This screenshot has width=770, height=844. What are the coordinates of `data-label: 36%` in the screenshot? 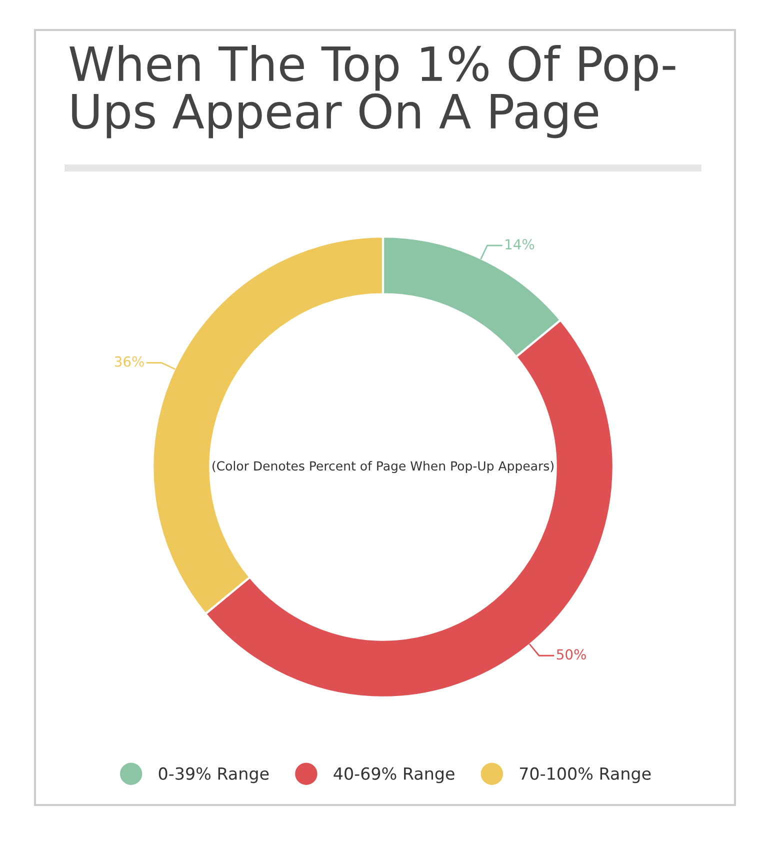 It's located at (129, 361).